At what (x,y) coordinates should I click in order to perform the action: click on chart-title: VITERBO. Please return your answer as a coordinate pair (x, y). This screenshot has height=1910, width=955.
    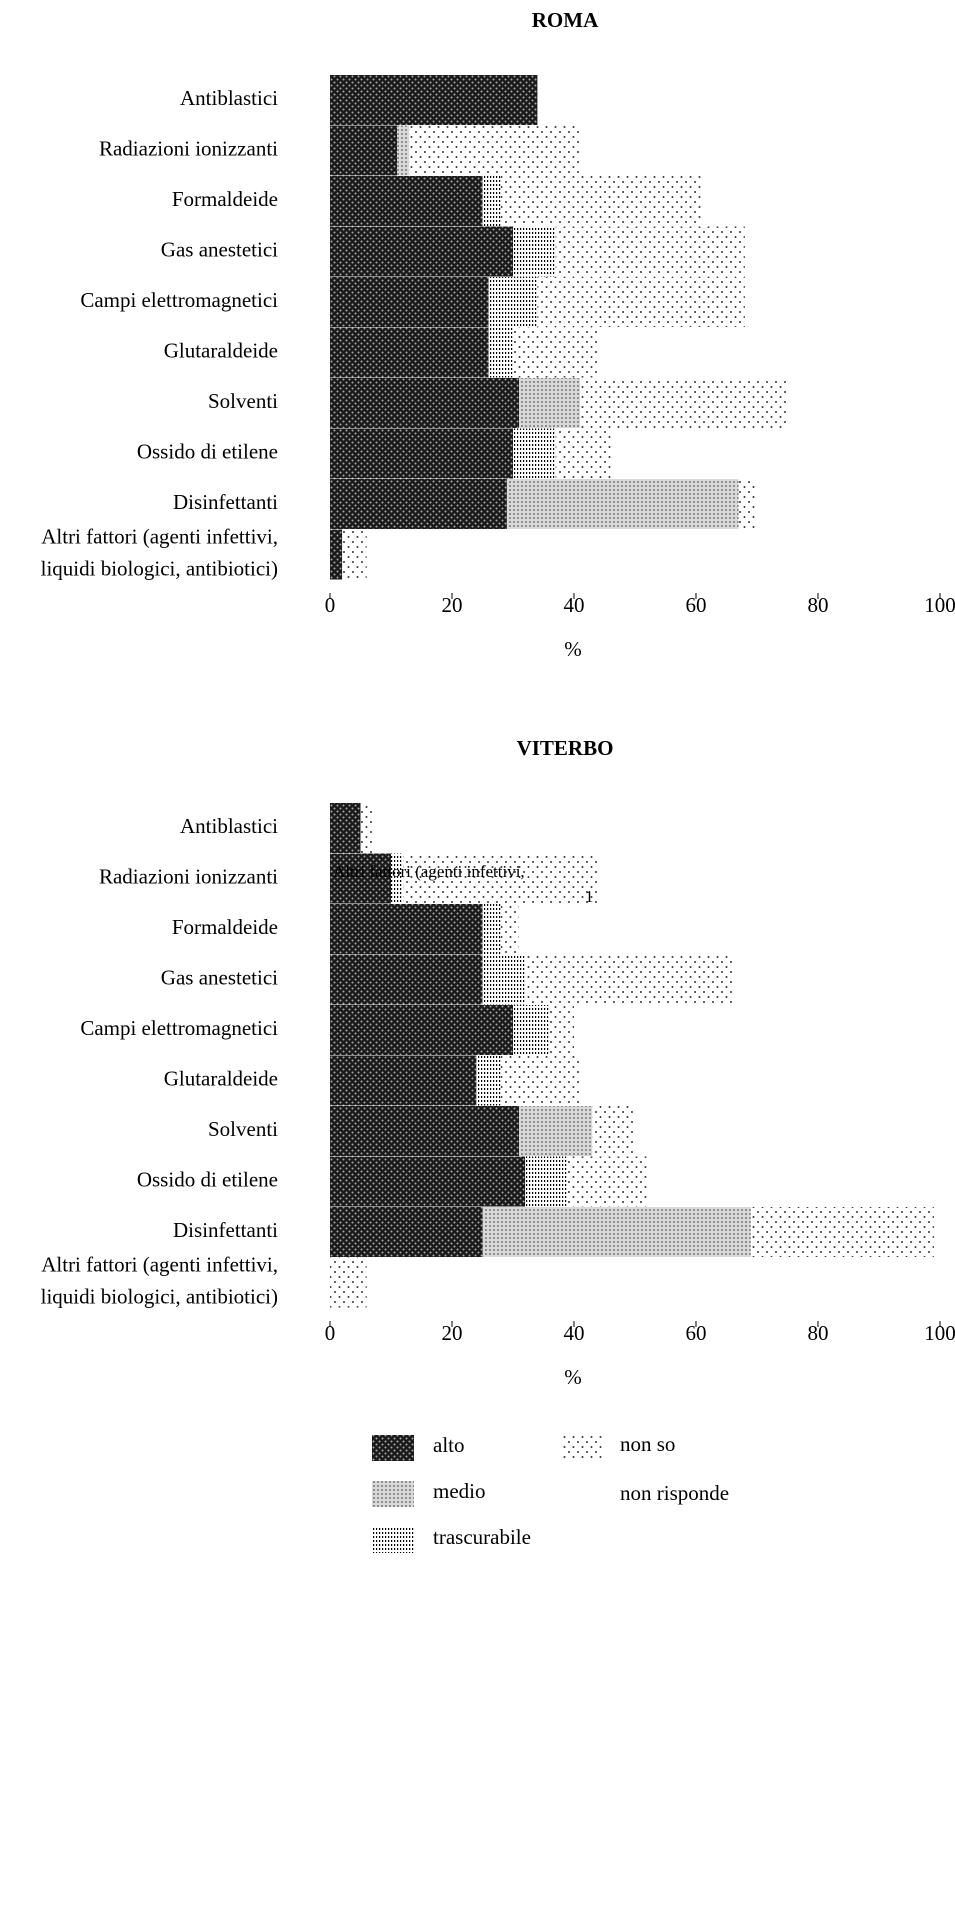
    Looking at the image, I should click on (565, 748).